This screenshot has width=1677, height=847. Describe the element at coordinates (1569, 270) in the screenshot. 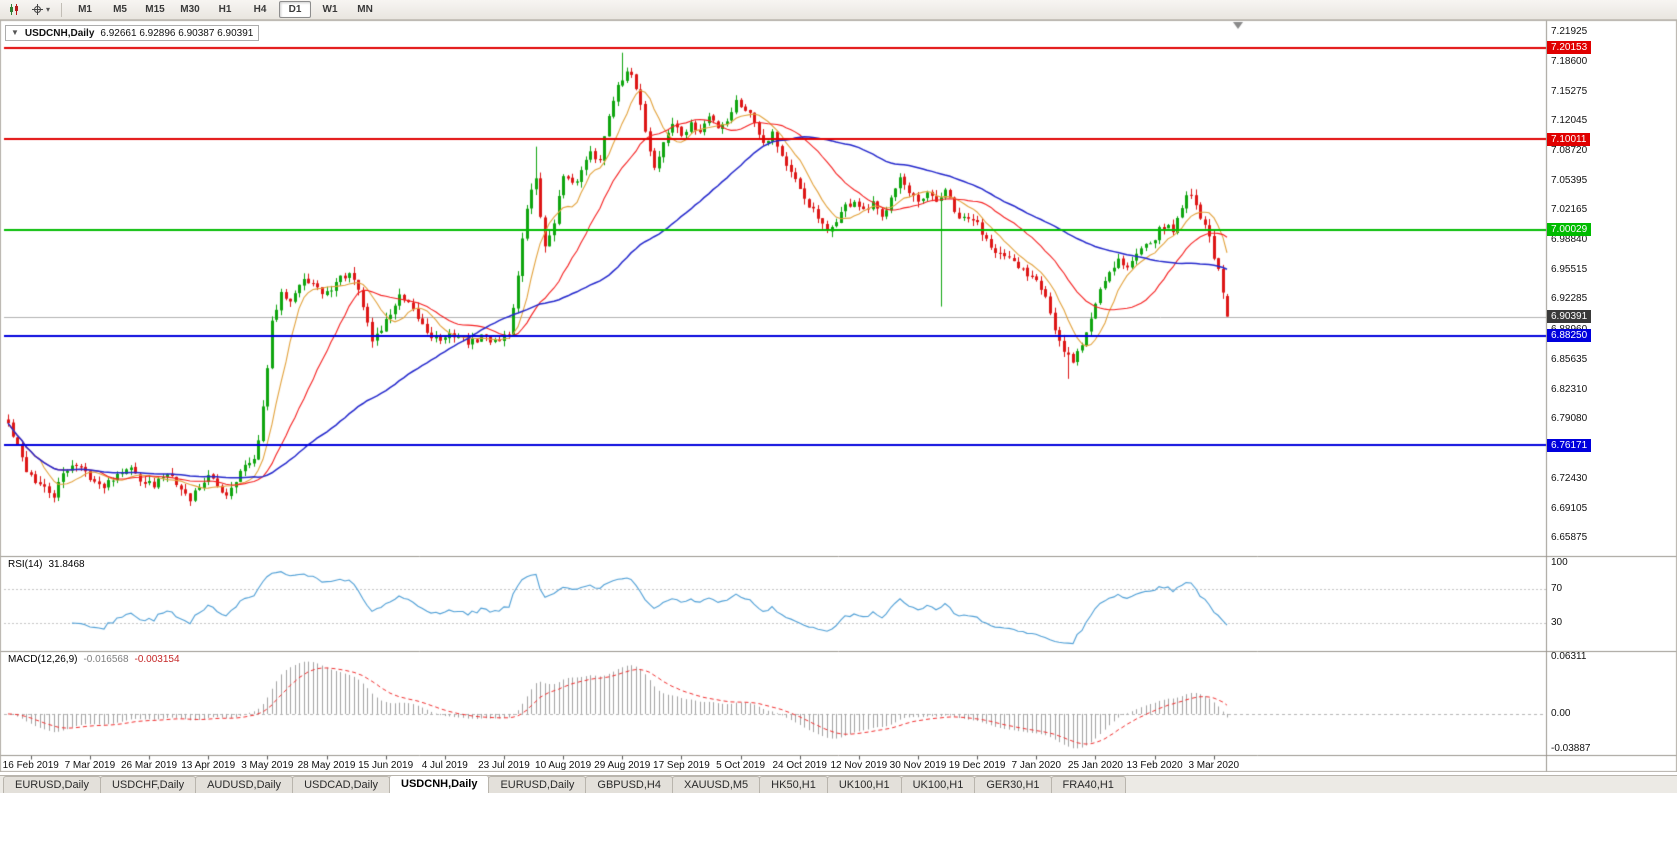

I see `price-axis-label: 6.95515` at that location.